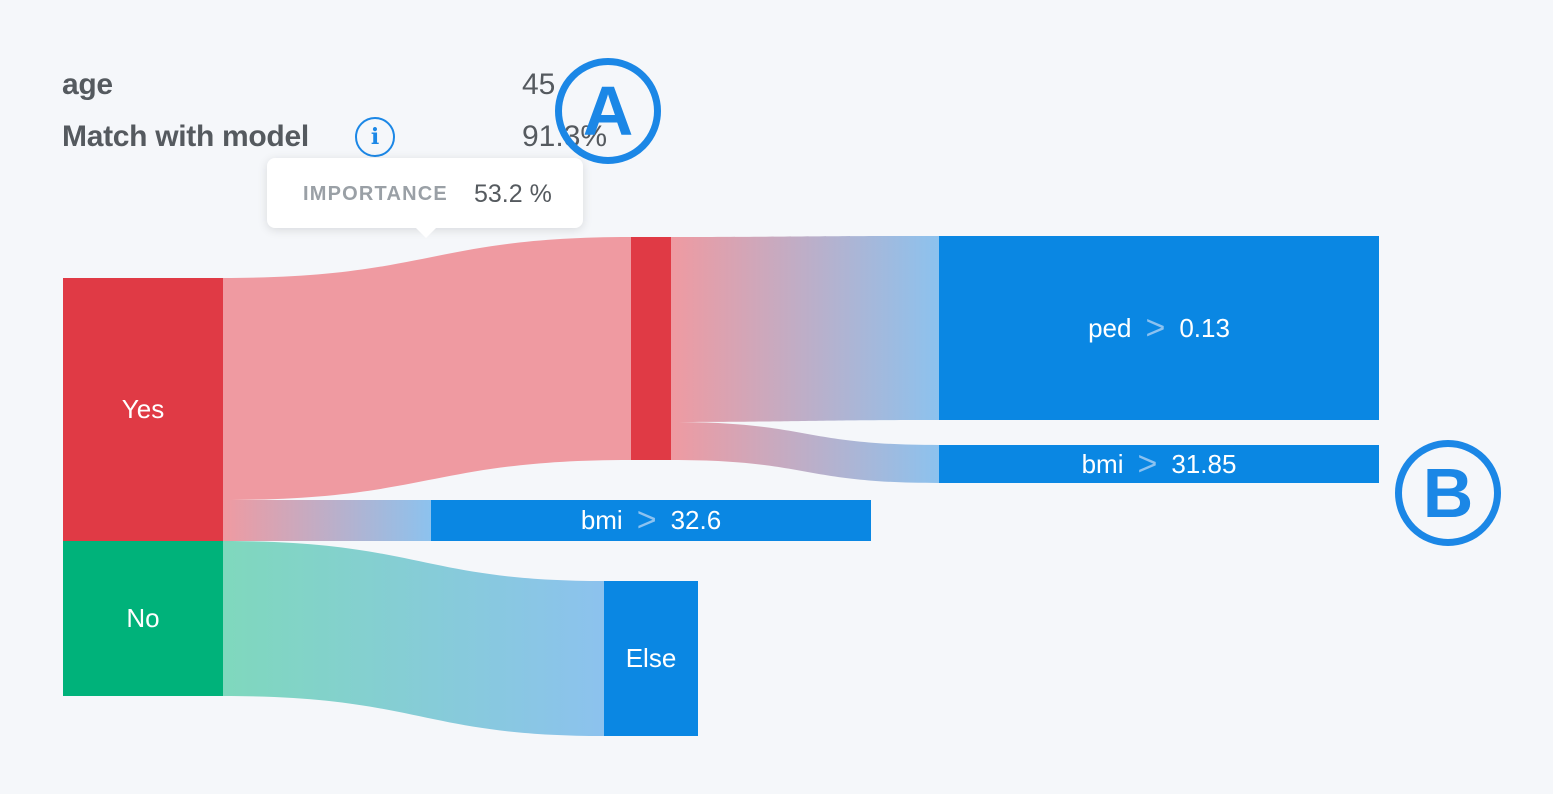 The image size is (1553, 794). I want to click on link-split-to-ped, so click(805, 329).